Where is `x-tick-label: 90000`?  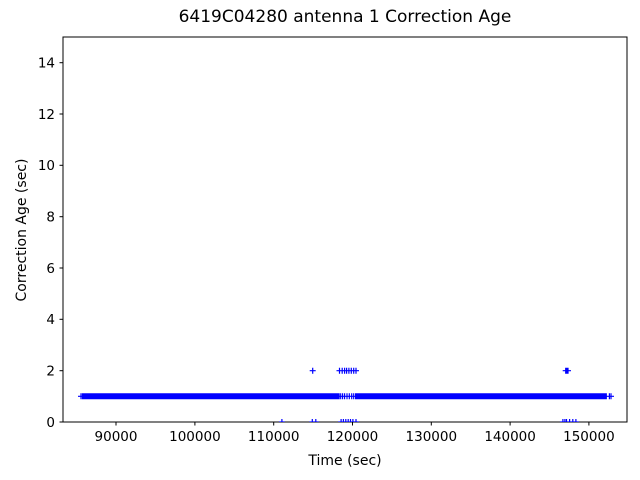
x-tick-label: 90000 is located at coordinates (116, 437).